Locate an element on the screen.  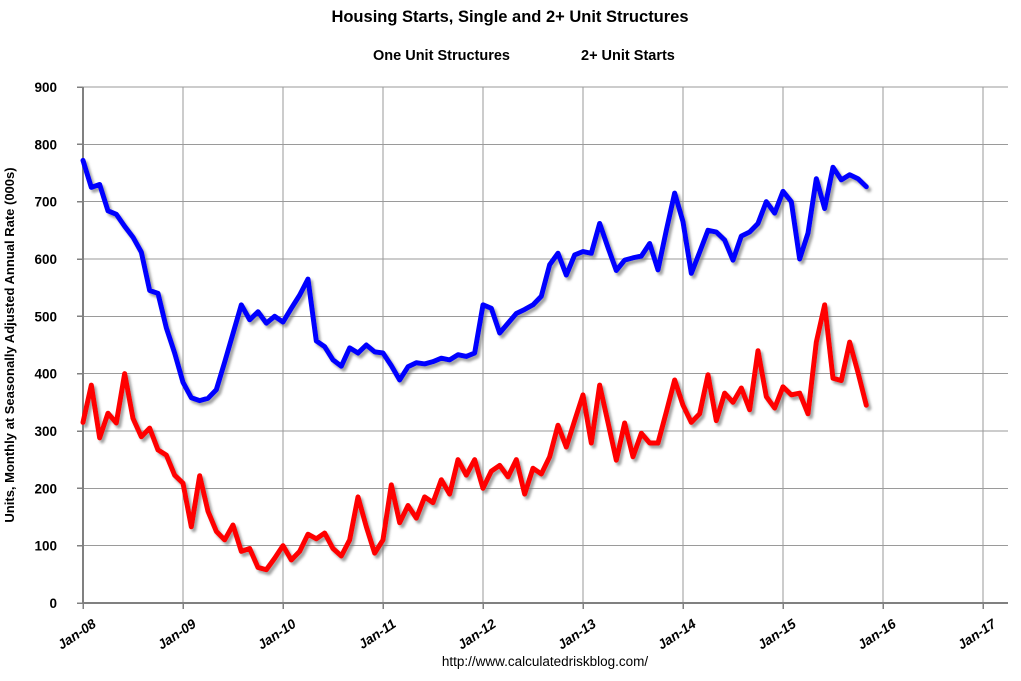
y-tick-label: 500 is located at coordinates (45, 316).